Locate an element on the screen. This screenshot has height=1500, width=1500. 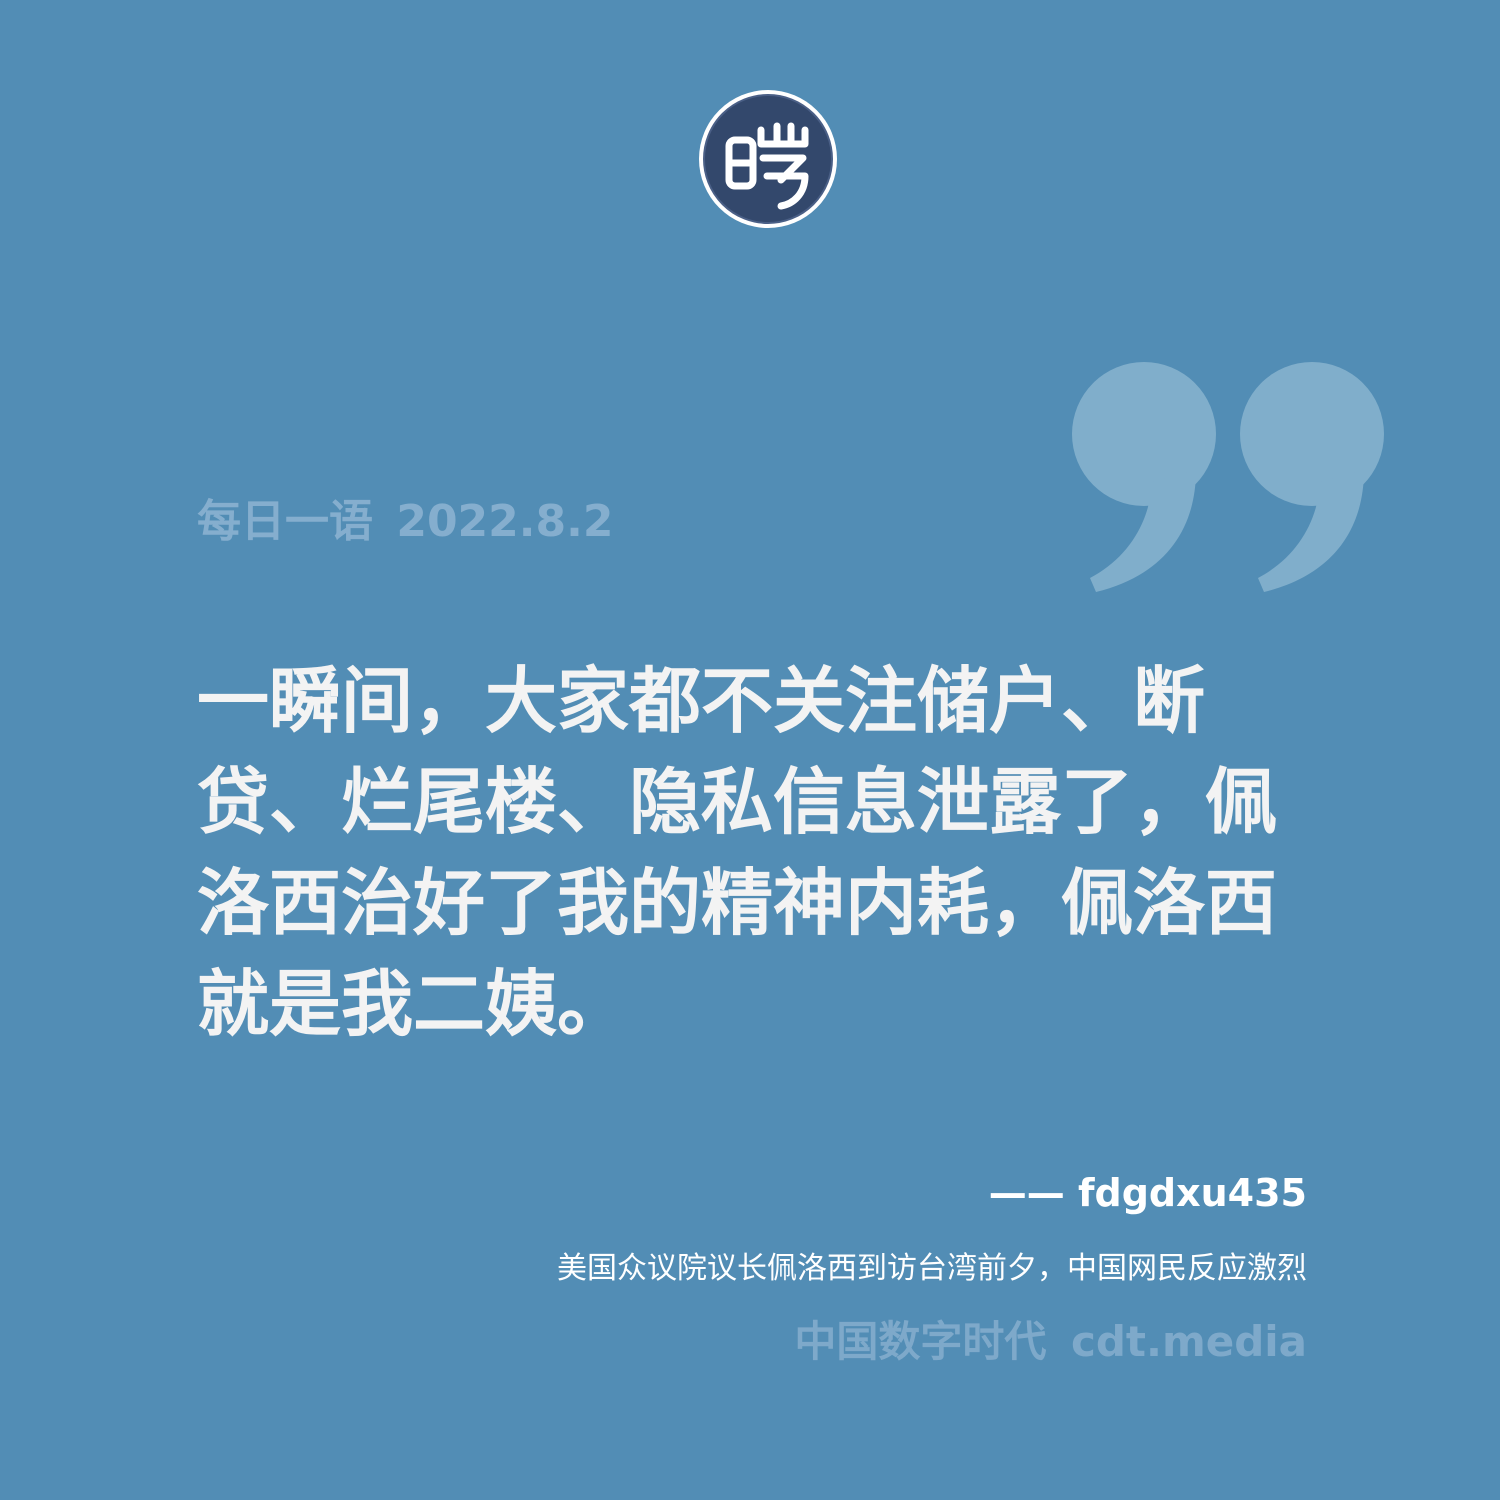
brand-line: 中国数字时代 cdt.media is located at coordinates (1050, 1342).